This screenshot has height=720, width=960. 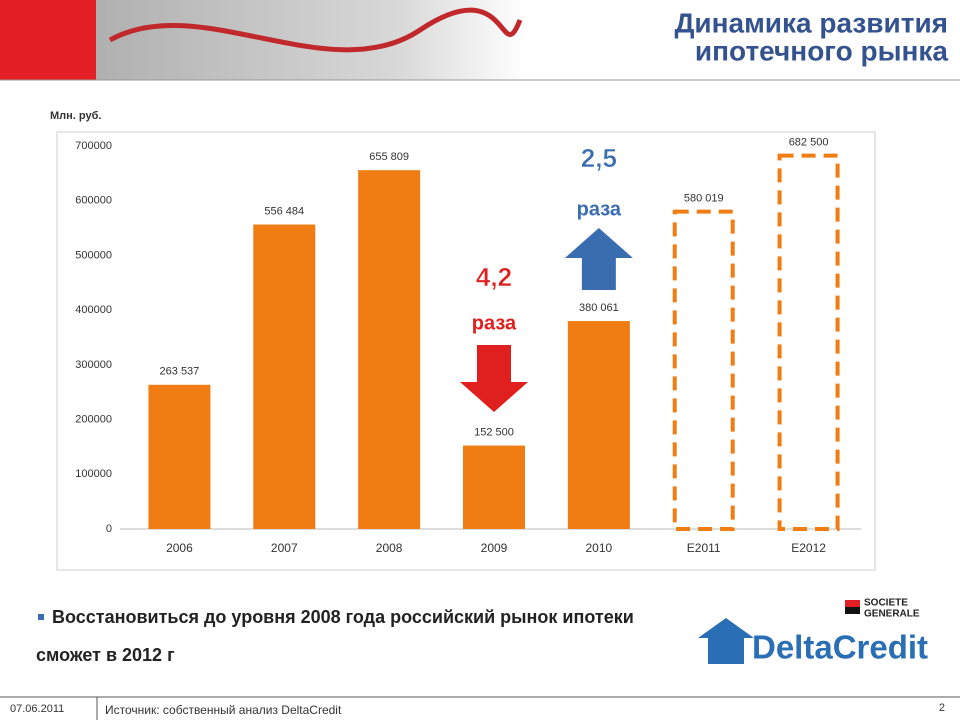 I want to click on y-tick-label: 200000, so click(x=93, y=419).